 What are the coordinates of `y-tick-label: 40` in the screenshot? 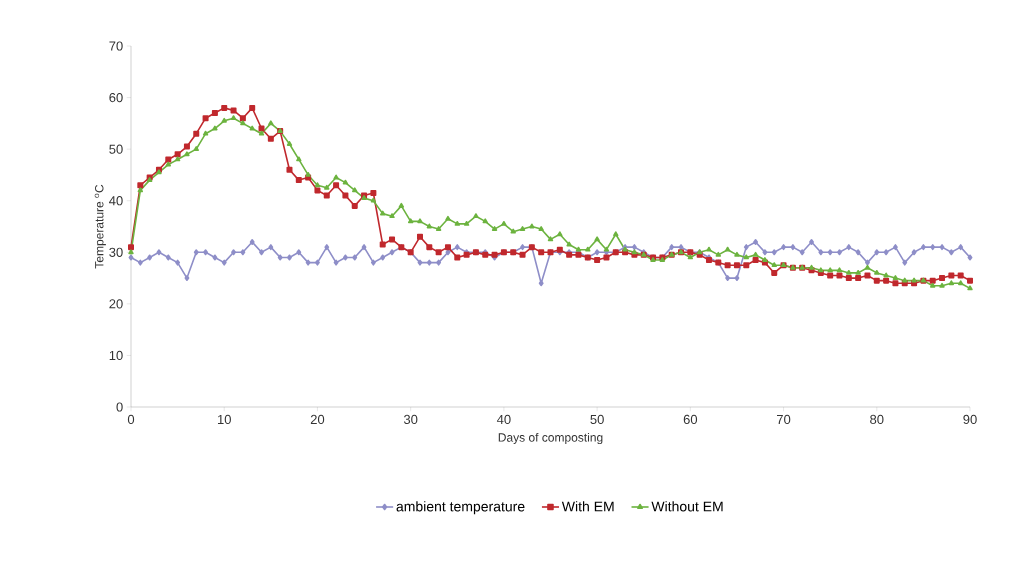 It's located at (116, 201).